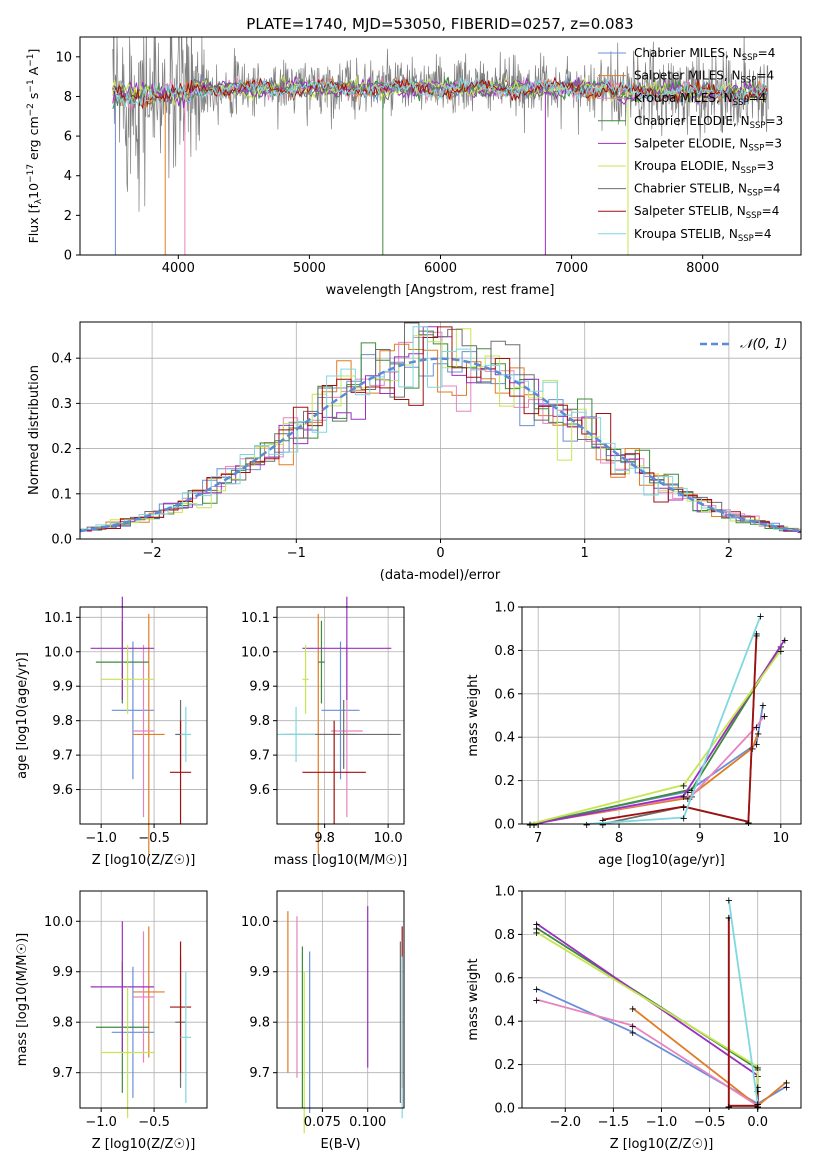 Image resolution: width=819 pixels, height=1174 pixels. Describe the element at coordinates (704, 77) in the screenshot. I see `spectrum-legend-label: Salpeter MILES, NSSP=4` at that location.